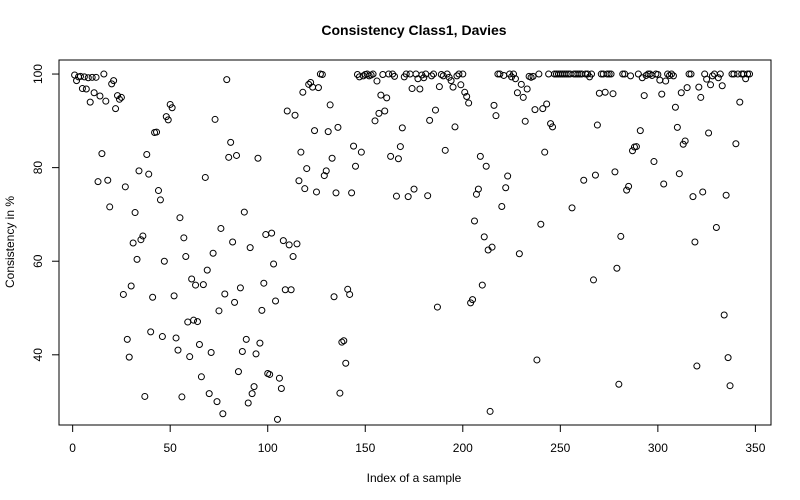 This screenshot has width=800, height=500. I want to click on x-tick-label: 350, so click(755, 448).